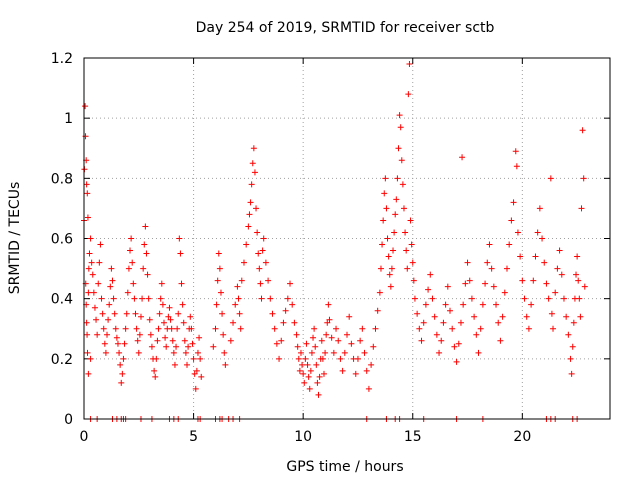  Describe the element at coordinates (62, 59) in the screenshot. I see `y-tick-label: 1.2` at that location.